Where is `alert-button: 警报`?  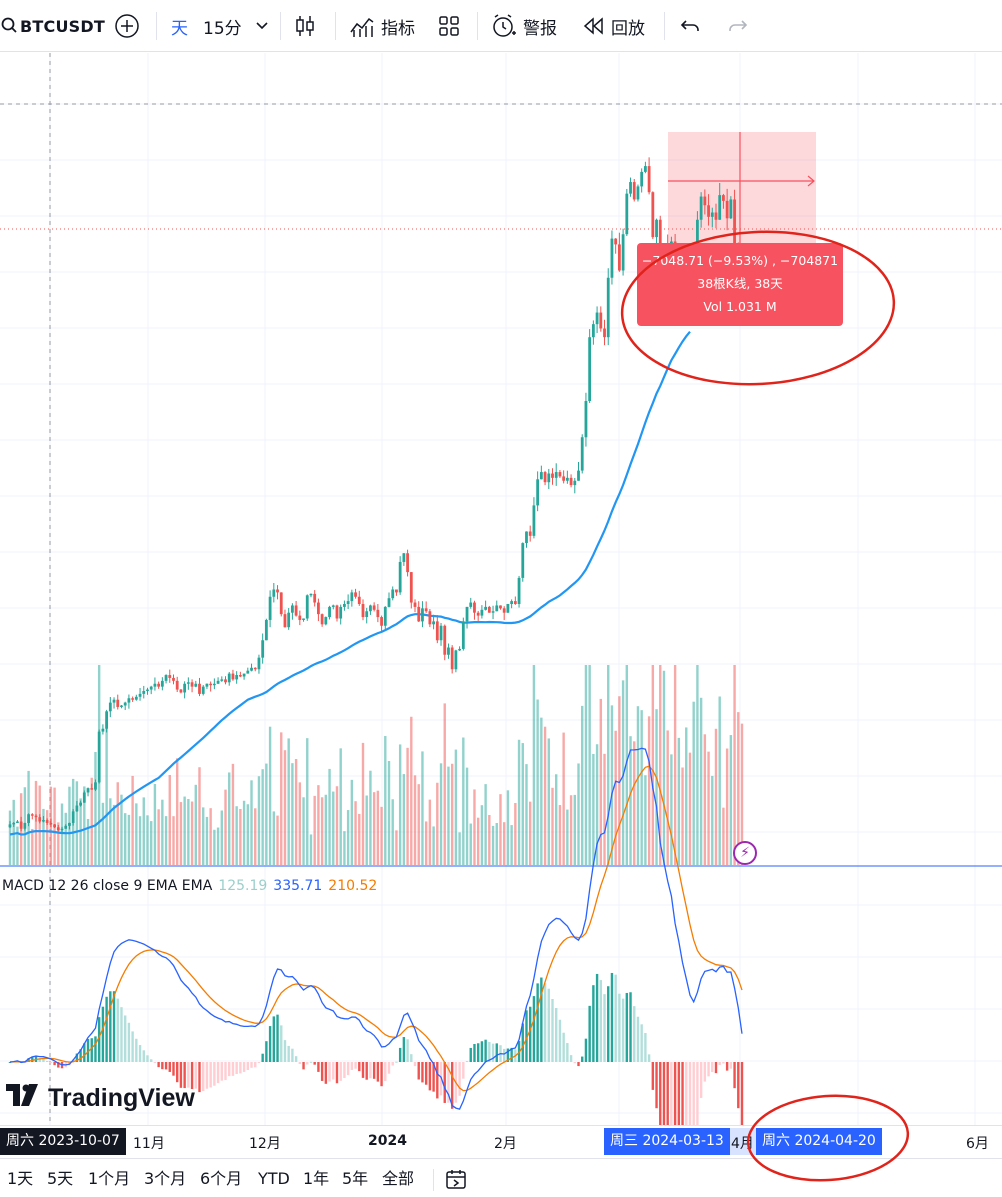
alert-button: 警报 is located at coordinates (524, 26).